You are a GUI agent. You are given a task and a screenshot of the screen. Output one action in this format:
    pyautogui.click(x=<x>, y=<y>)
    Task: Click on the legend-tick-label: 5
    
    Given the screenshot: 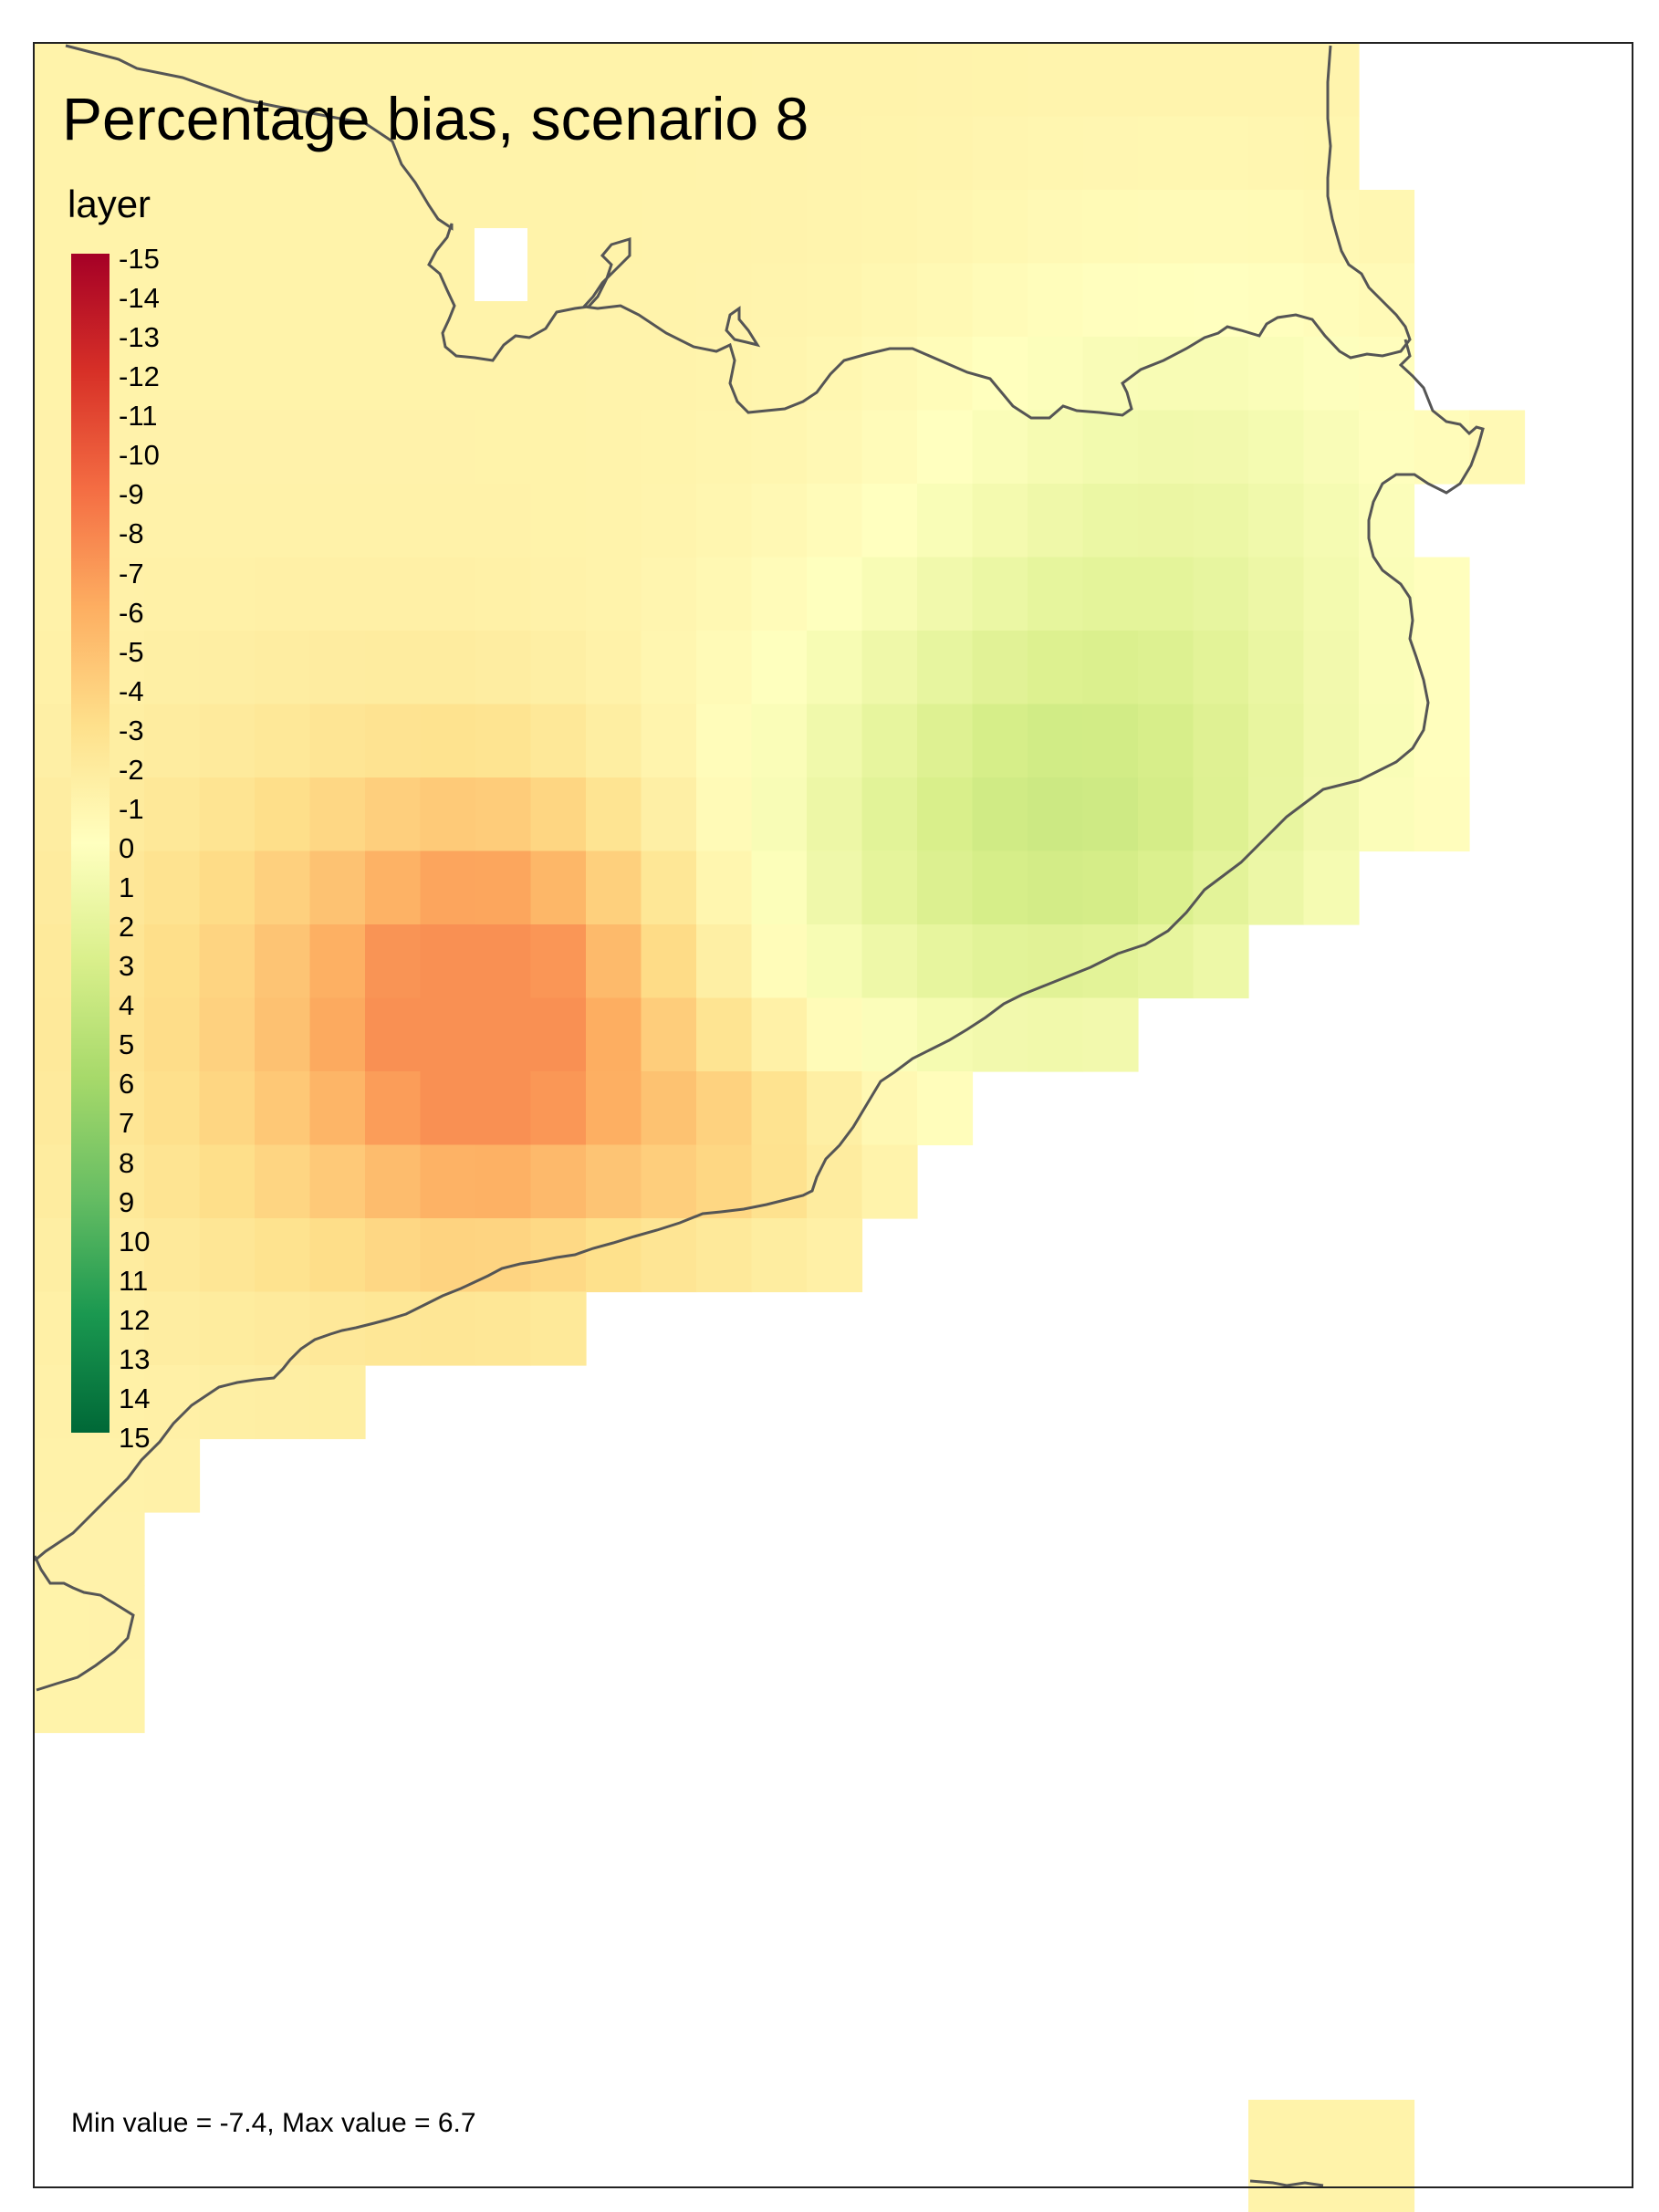 What is the action you would take?
    pyautogui.click(x=127, y=1044)
    